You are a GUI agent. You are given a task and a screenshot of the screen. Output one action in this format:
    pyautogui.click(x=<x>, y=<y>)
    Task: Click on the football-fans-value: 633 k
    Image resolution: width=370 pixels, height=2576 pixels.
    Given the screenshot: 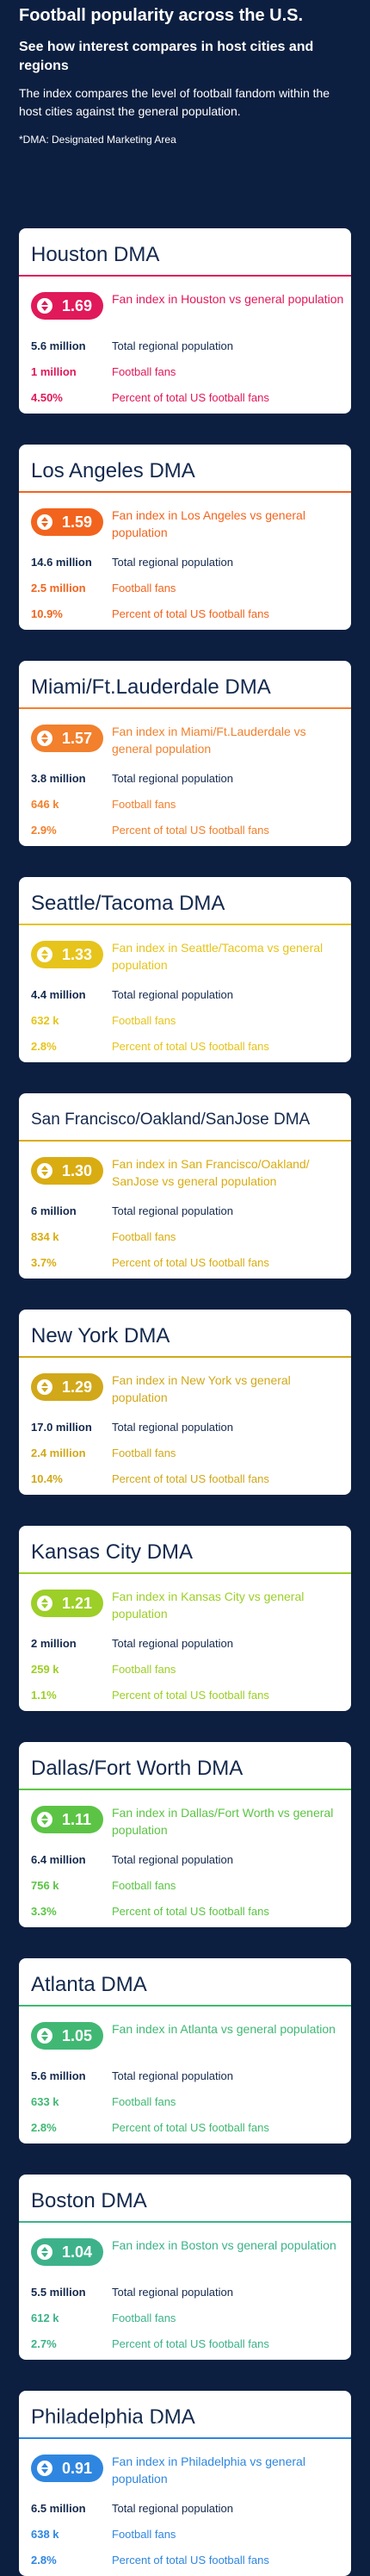 What is the action you would take?
    pyautogui.click(x=45, y=2102)
    